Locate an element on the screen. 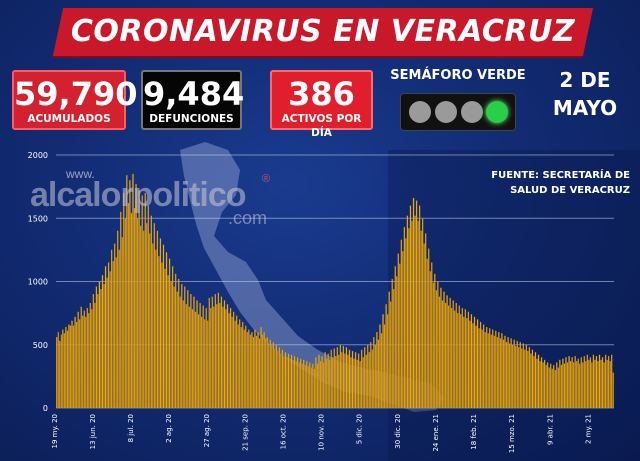 The image size is (640, 461). stat-accumulated-value: 59,790 is located at coordinates (76, 94).